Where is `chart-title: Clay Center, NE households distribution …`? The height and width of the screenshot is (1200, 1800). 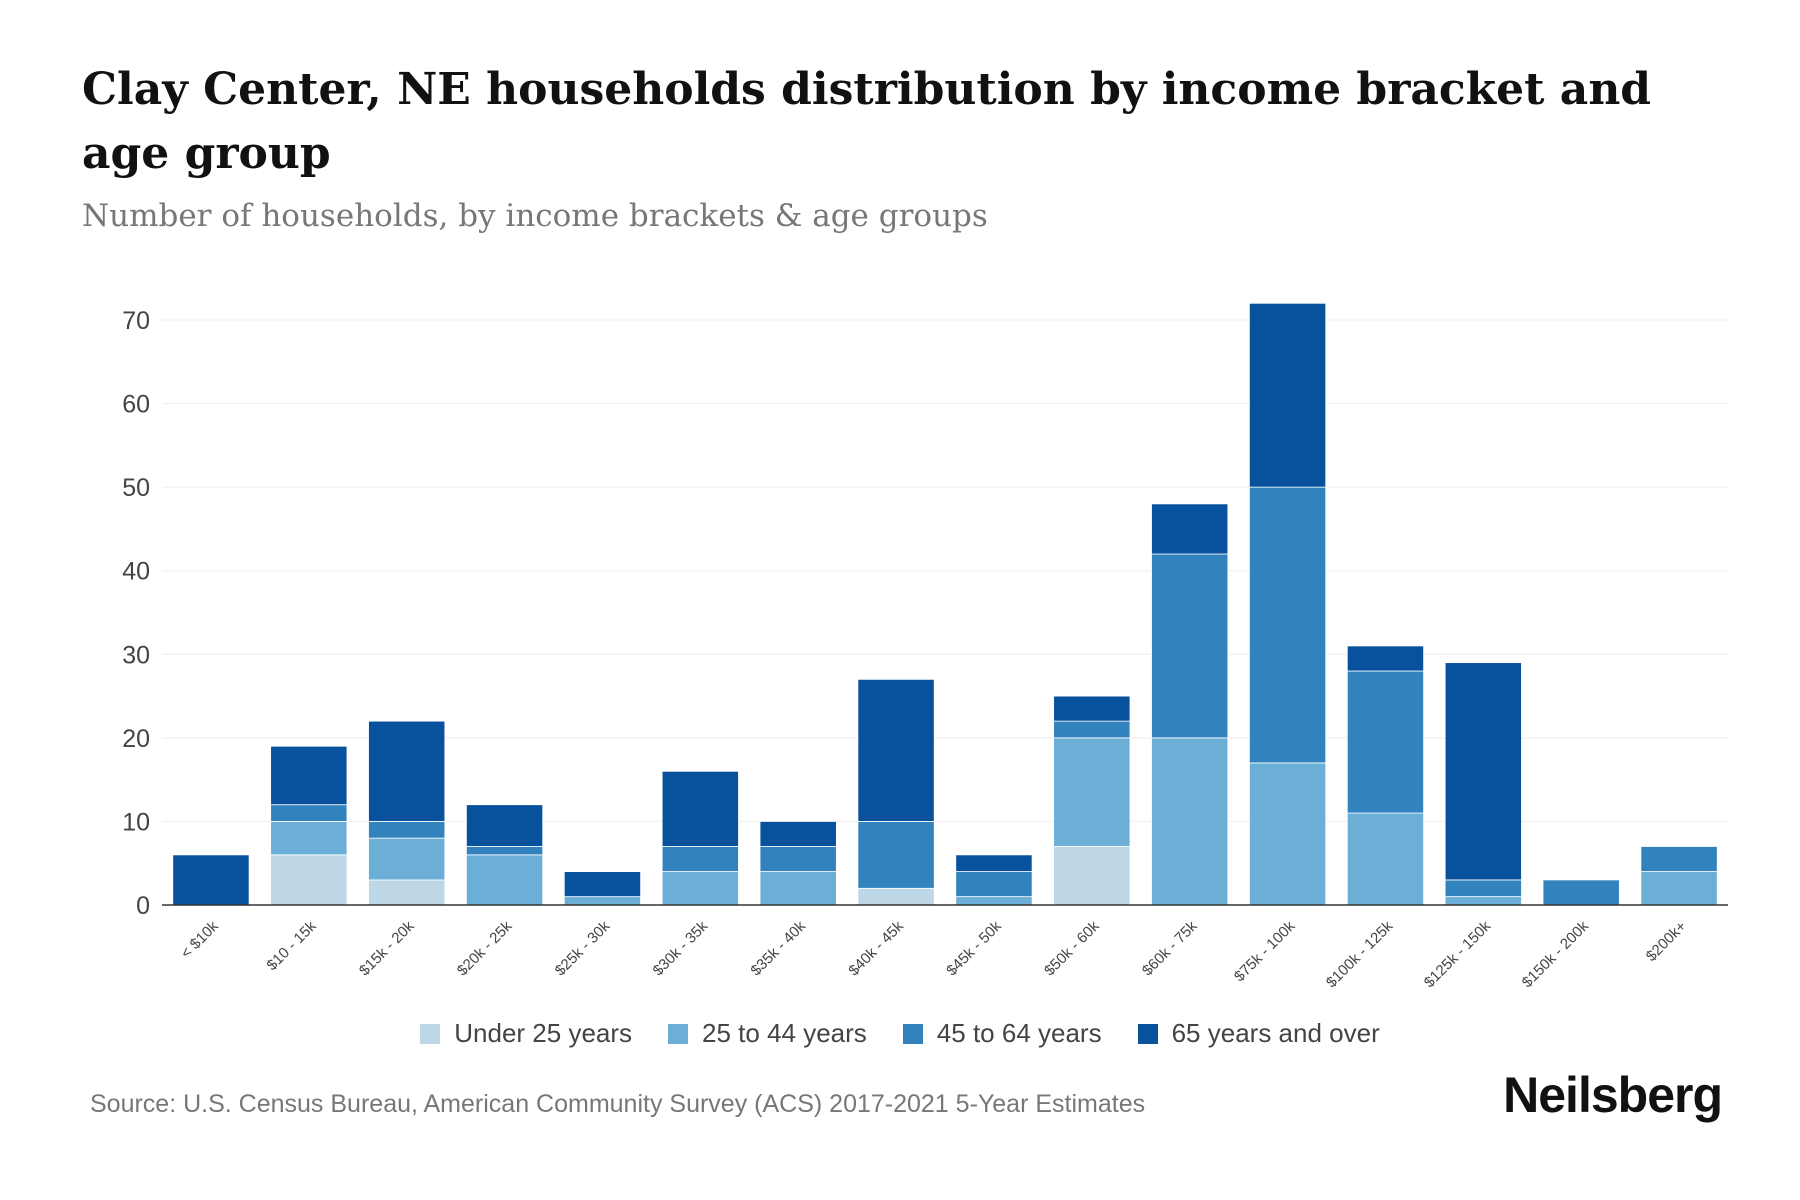
chart-title: Clay Center, NE households distribution … is located at coordinates (867, 121).